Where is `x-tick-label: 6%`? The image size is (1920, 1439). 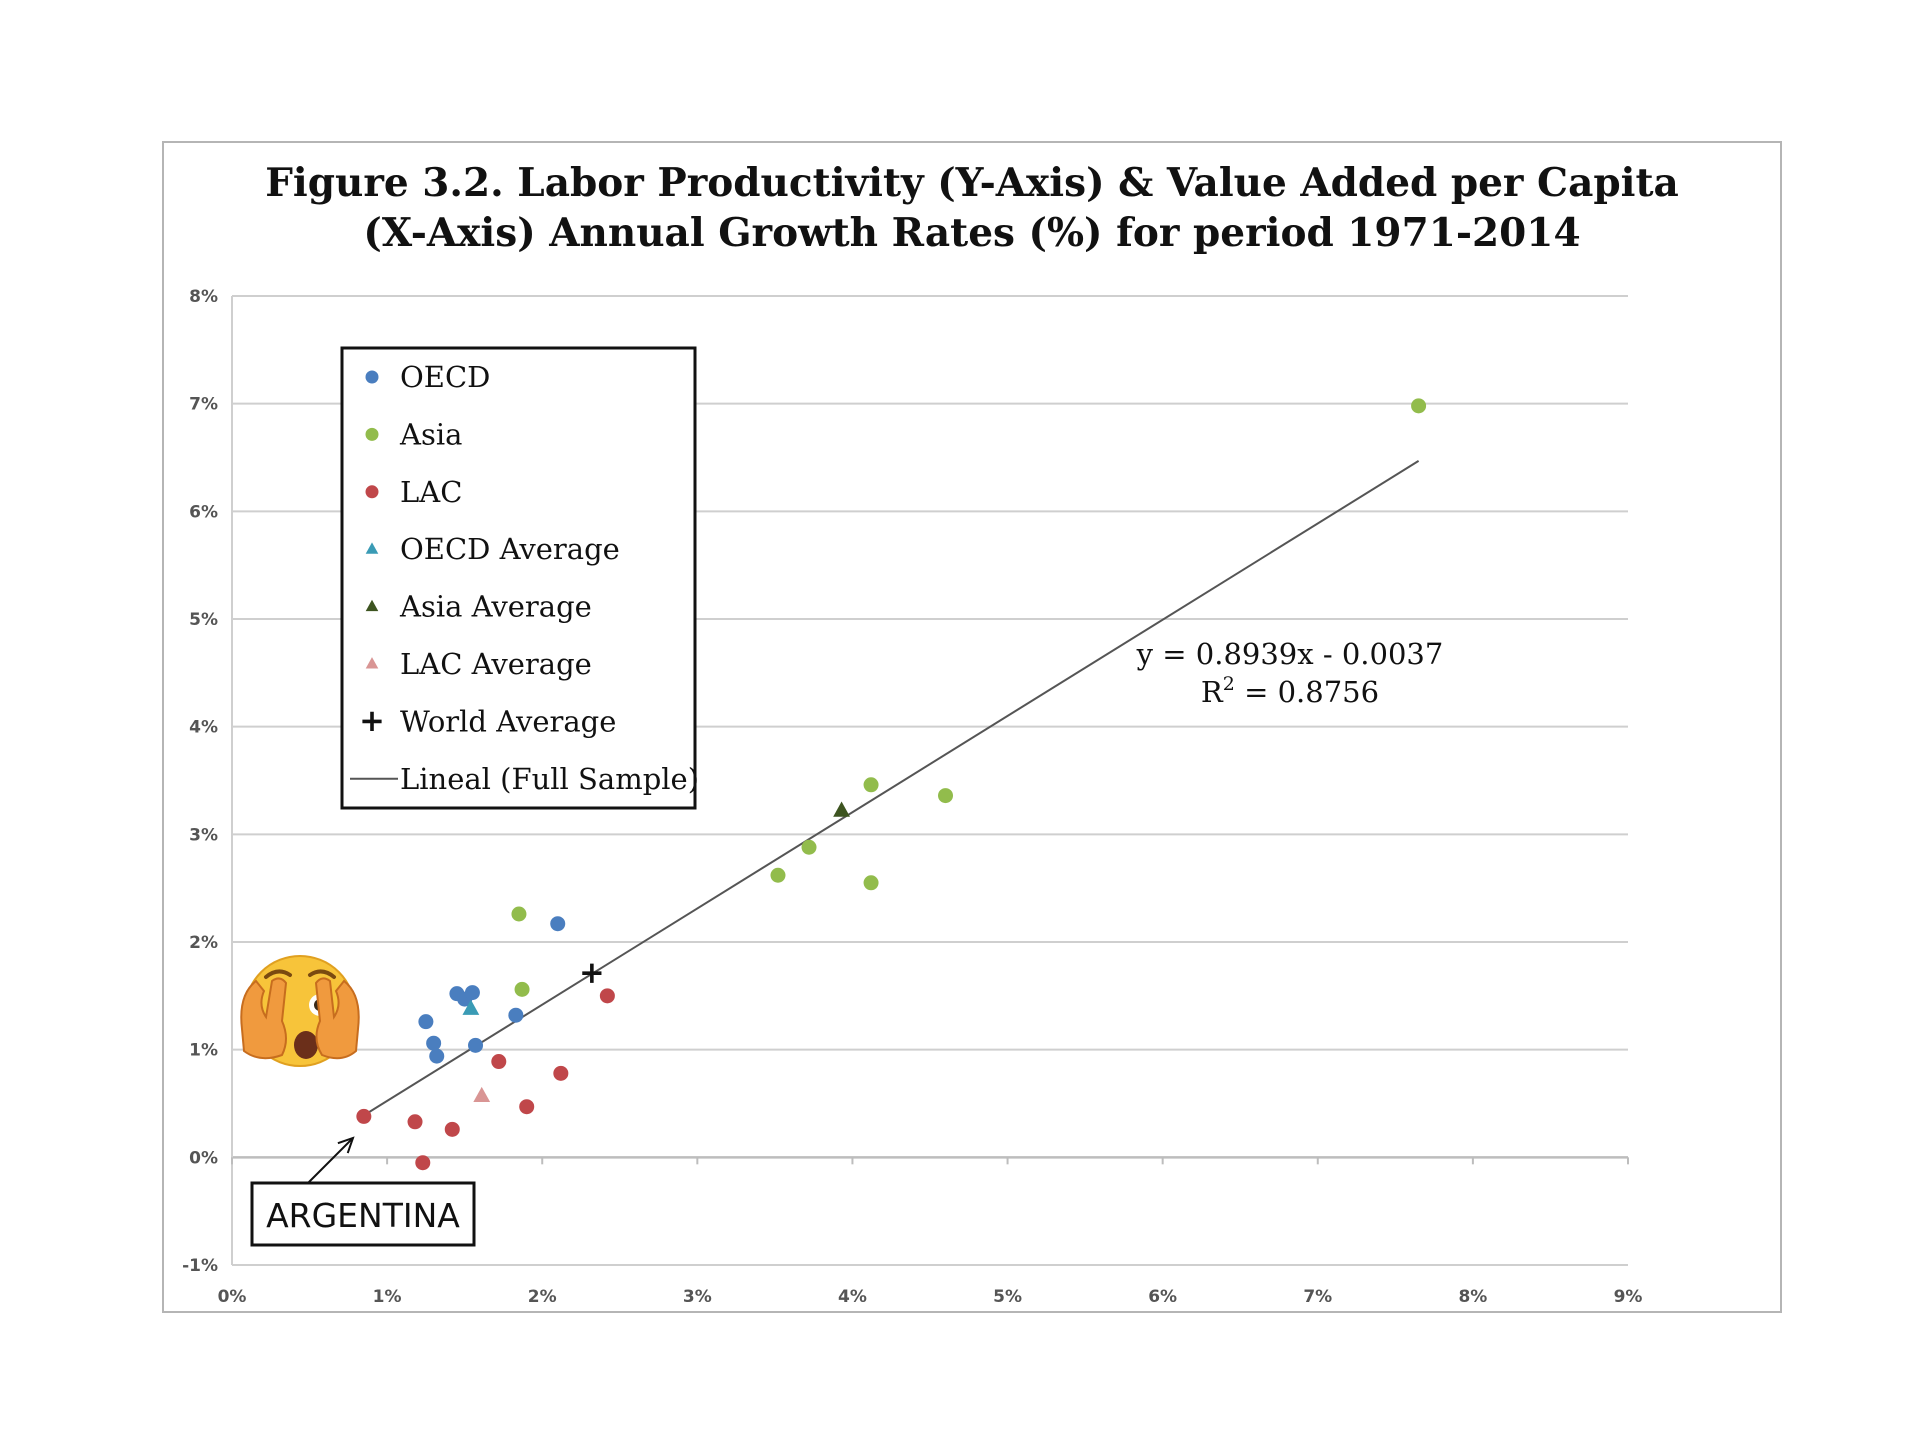
x-tick-label: 6% is located at coordinates (1162, 1297).